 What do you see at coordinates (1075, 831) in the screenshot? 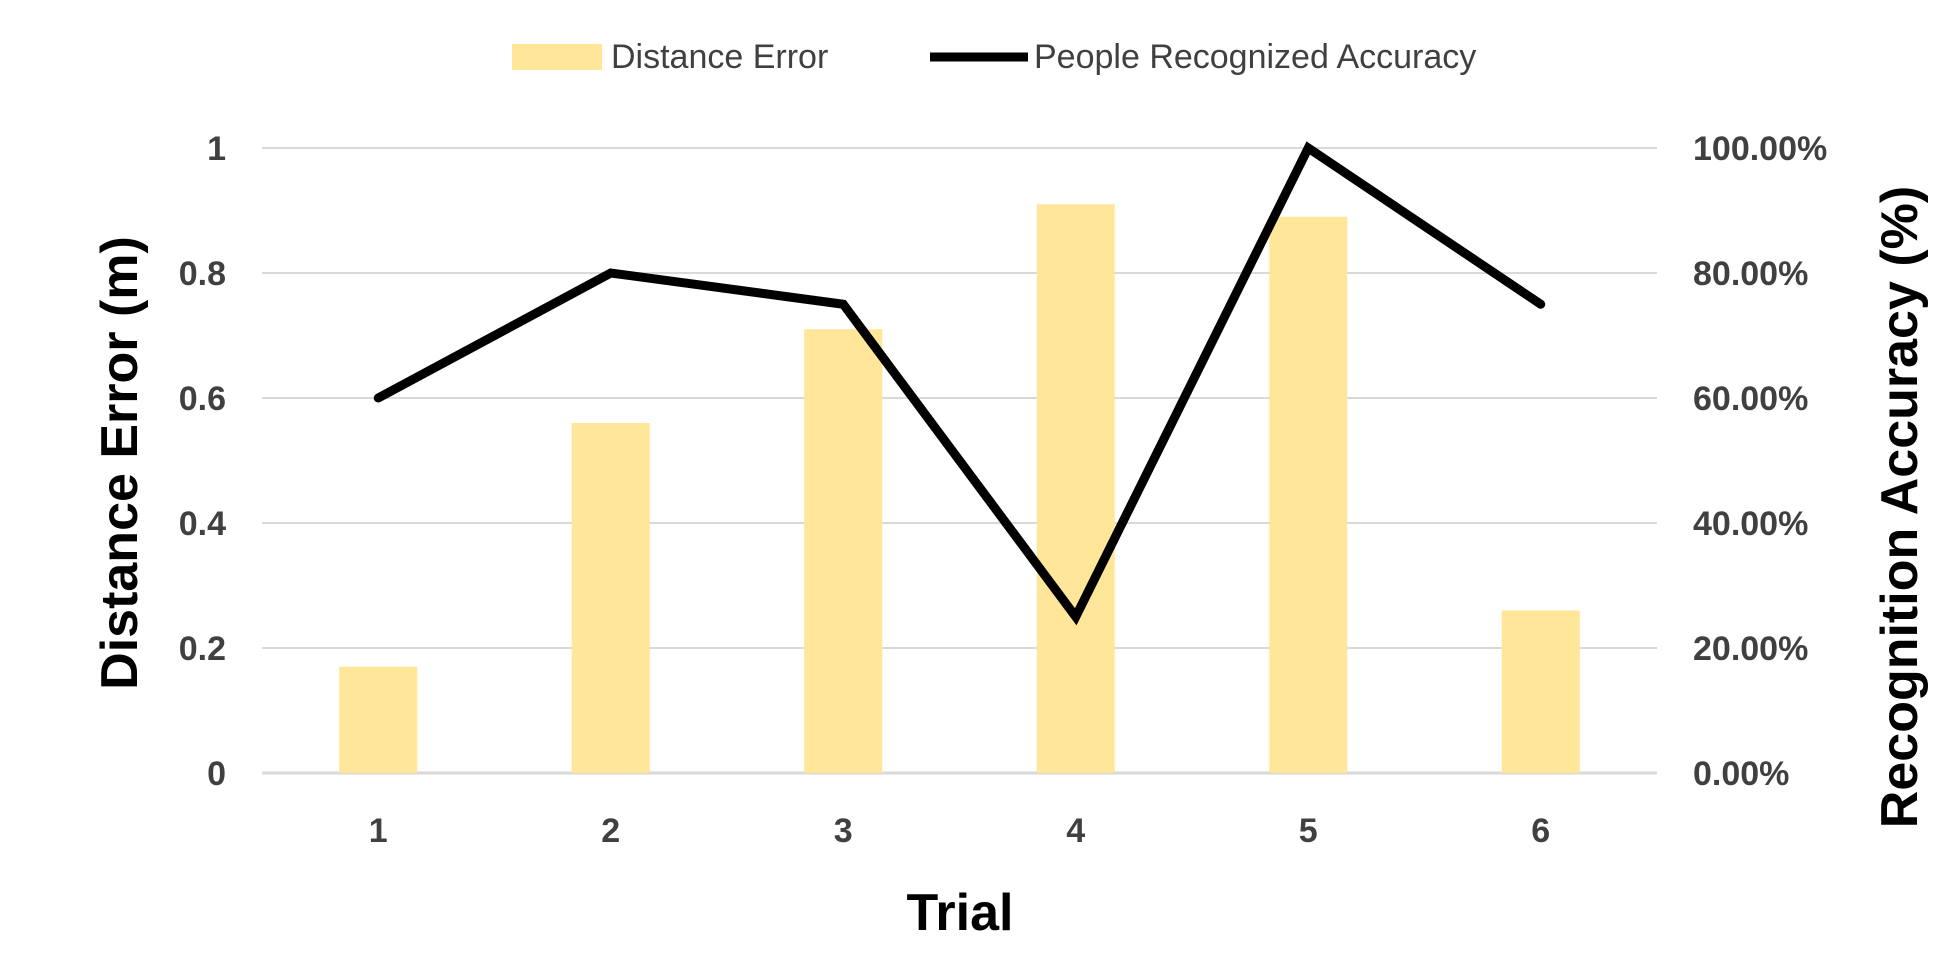
I see `x-tick-label: 4` at bounding box center [1075, 831].